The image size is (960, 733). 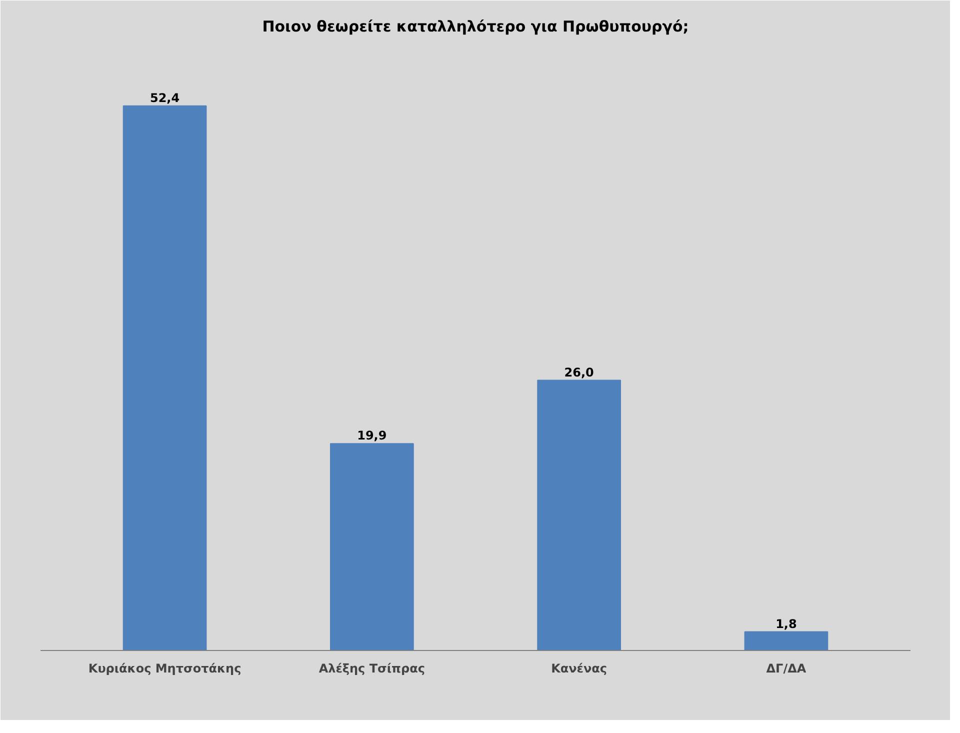 I want to click on x-tick-label: Κυριάκος Μητσοτάκης, so click(x=165, y=669).